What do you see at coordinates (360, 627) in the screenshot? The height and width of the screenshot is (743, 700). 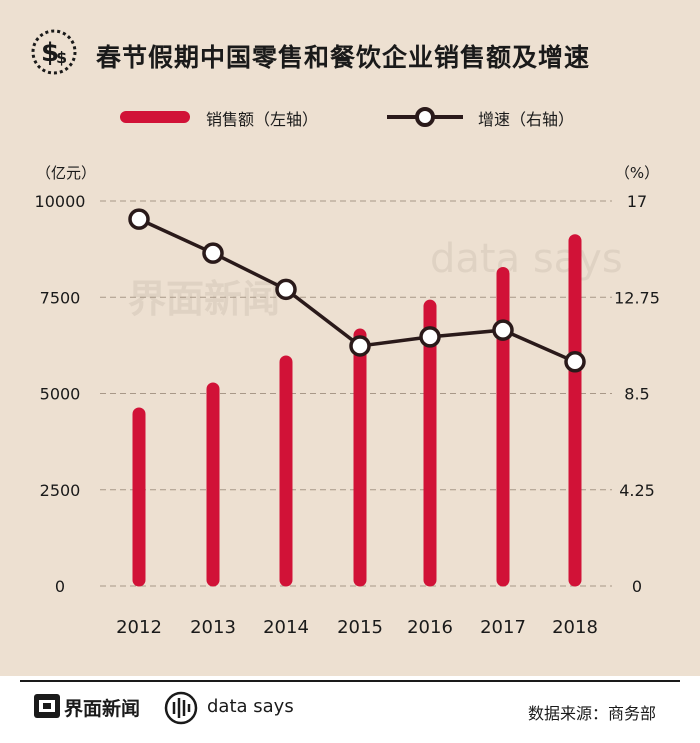 I see `x-tick-label: 2015` at bounding box center [360, 627].